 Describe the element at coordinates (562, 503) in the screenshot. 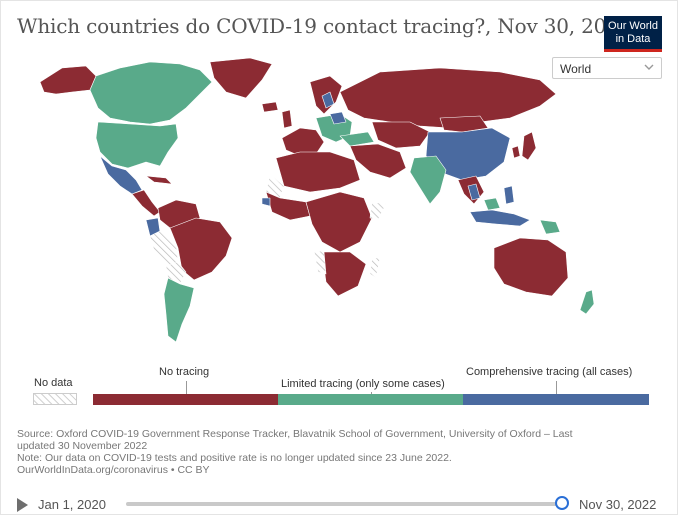

I see `timeline-handle` at that location.